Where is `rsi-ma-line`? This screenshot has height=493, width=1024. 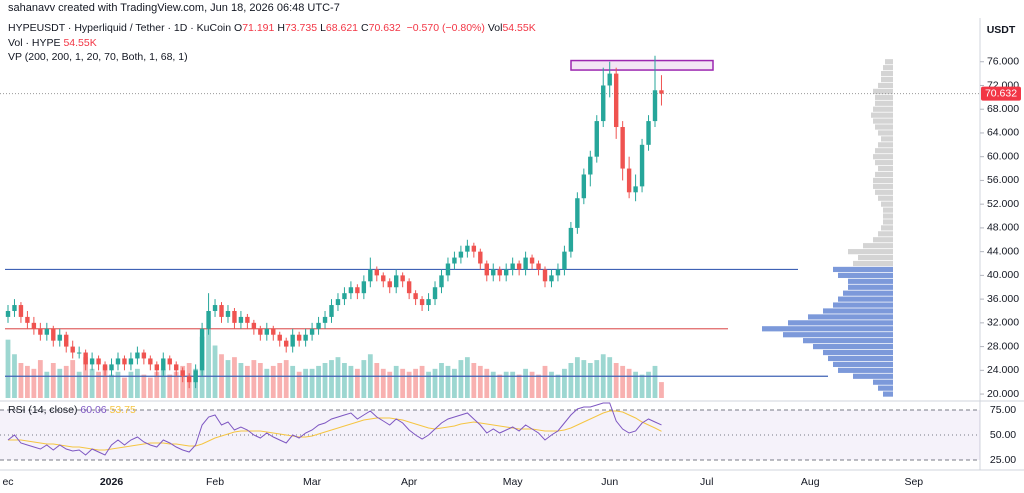 rsi-ma-line is located at coordinates (335, 430).